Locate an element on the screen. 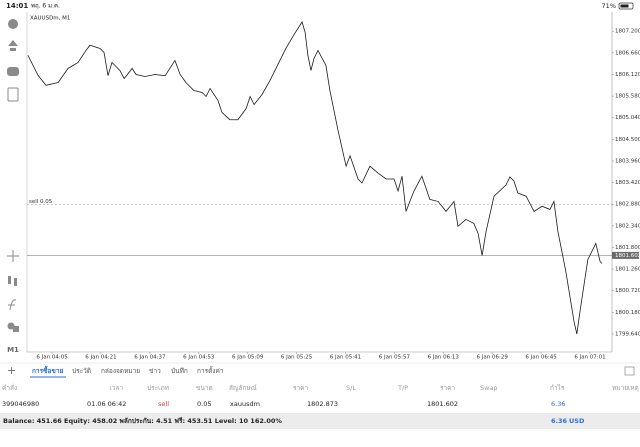 The image size is (640, 447). chat-icon is located at coordinates (13, 71).